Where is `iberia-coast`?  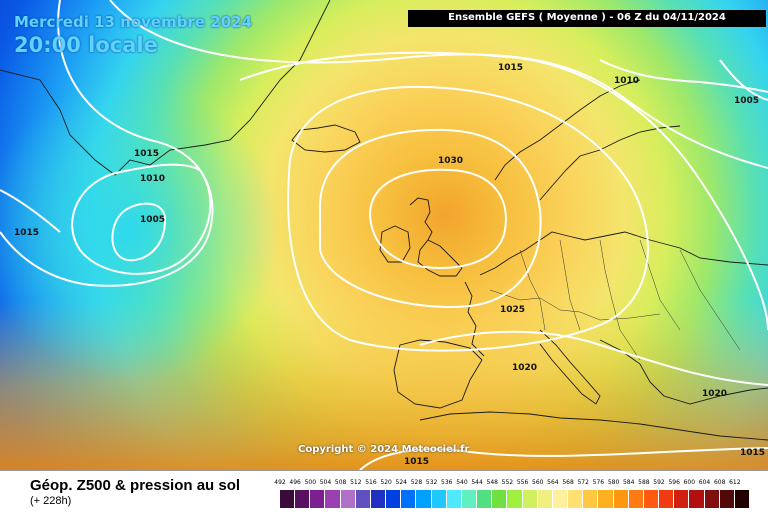 iberia-coast is located at coordinates (438, 374).